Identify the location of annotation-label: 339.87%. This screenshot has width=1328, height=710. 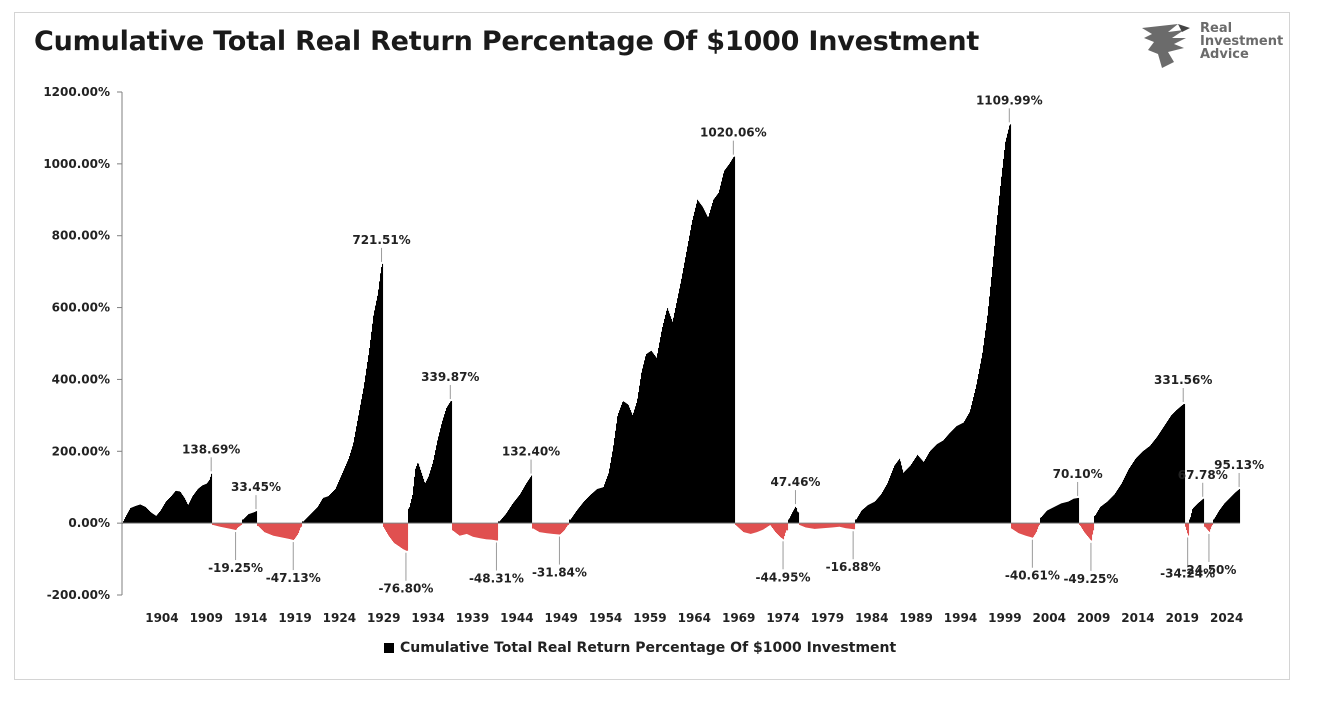
(450, 377).